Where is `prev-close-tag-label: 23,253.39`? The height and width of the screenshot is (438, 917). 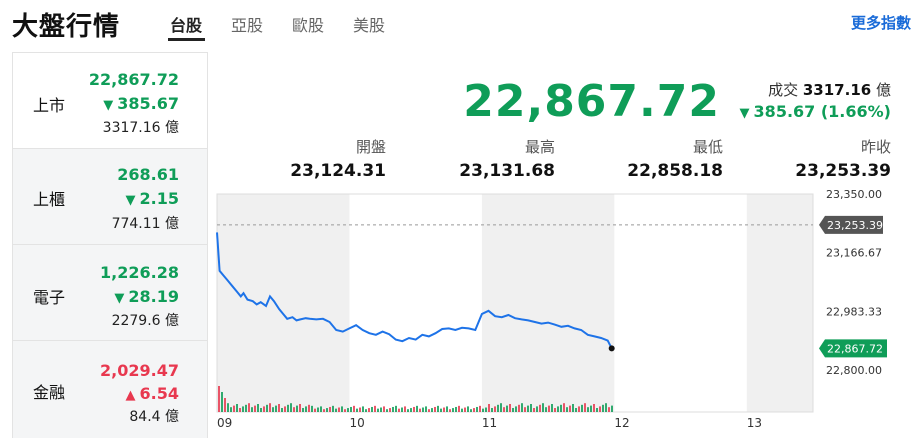
prev-close-tag-label: 23,253.39 is located at coordinates (855, 225).